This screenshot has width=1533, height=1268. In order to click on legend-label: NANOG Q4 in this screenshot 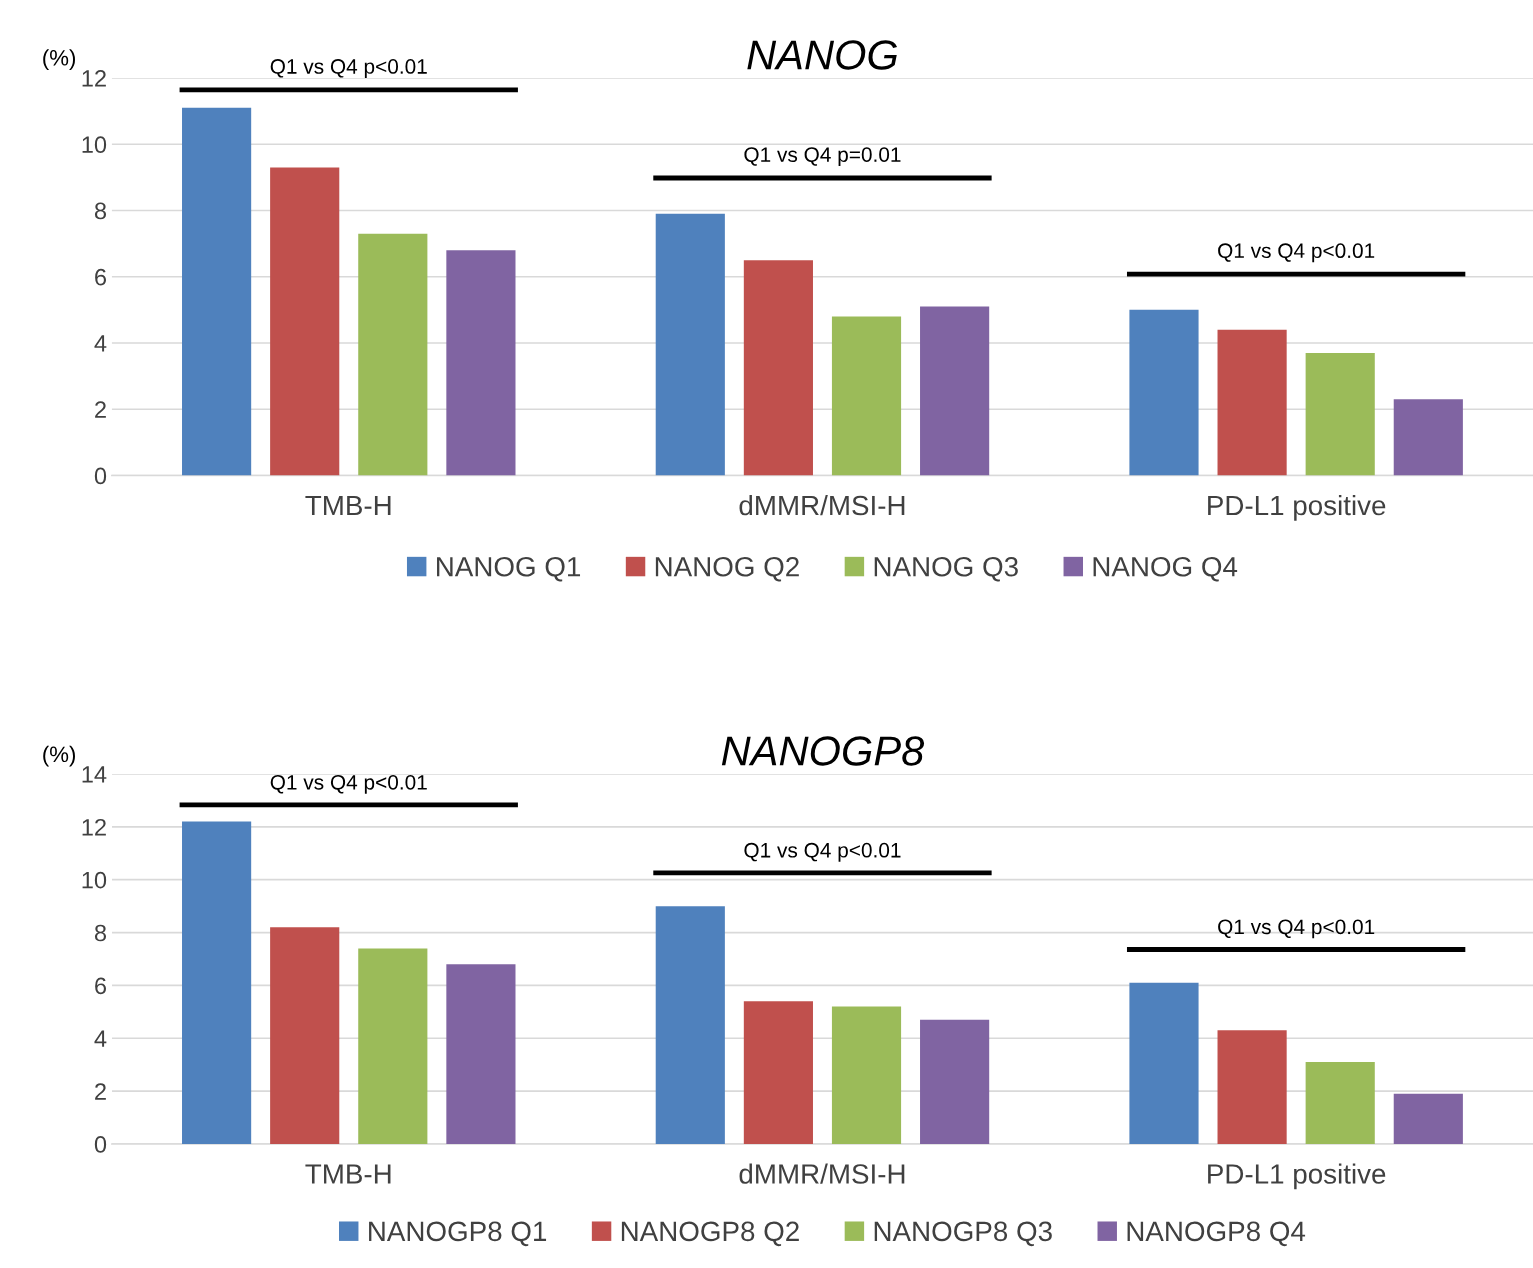, I will do `click(1165, 569)`.